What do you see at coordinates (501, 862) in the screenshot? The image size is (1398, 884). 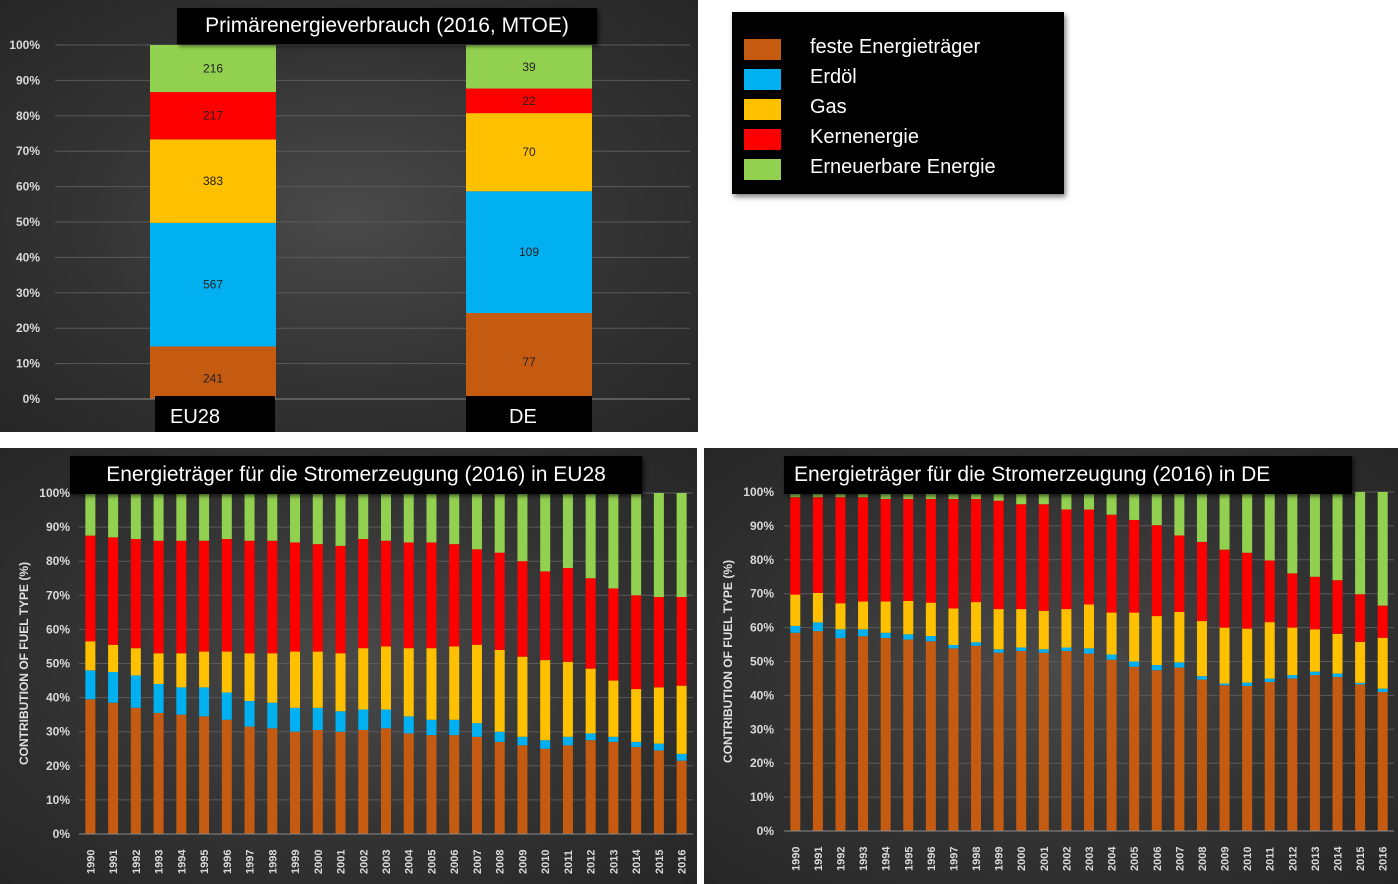 I see `x-tick-label: 2008` at bounding box center [501, 862].